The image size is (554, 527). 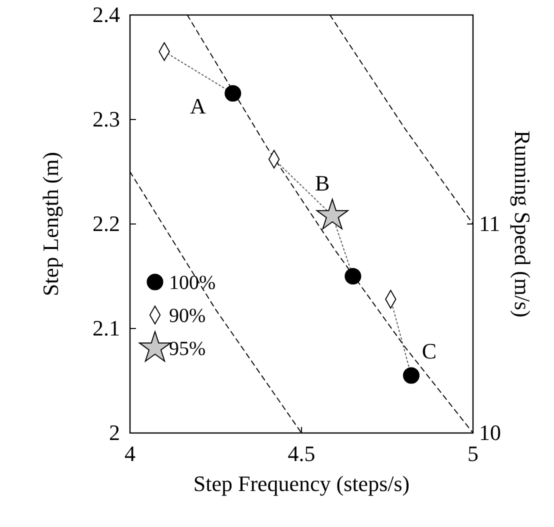 I want to click on y-tick-label: 2.2, so click(x=106, y=223).